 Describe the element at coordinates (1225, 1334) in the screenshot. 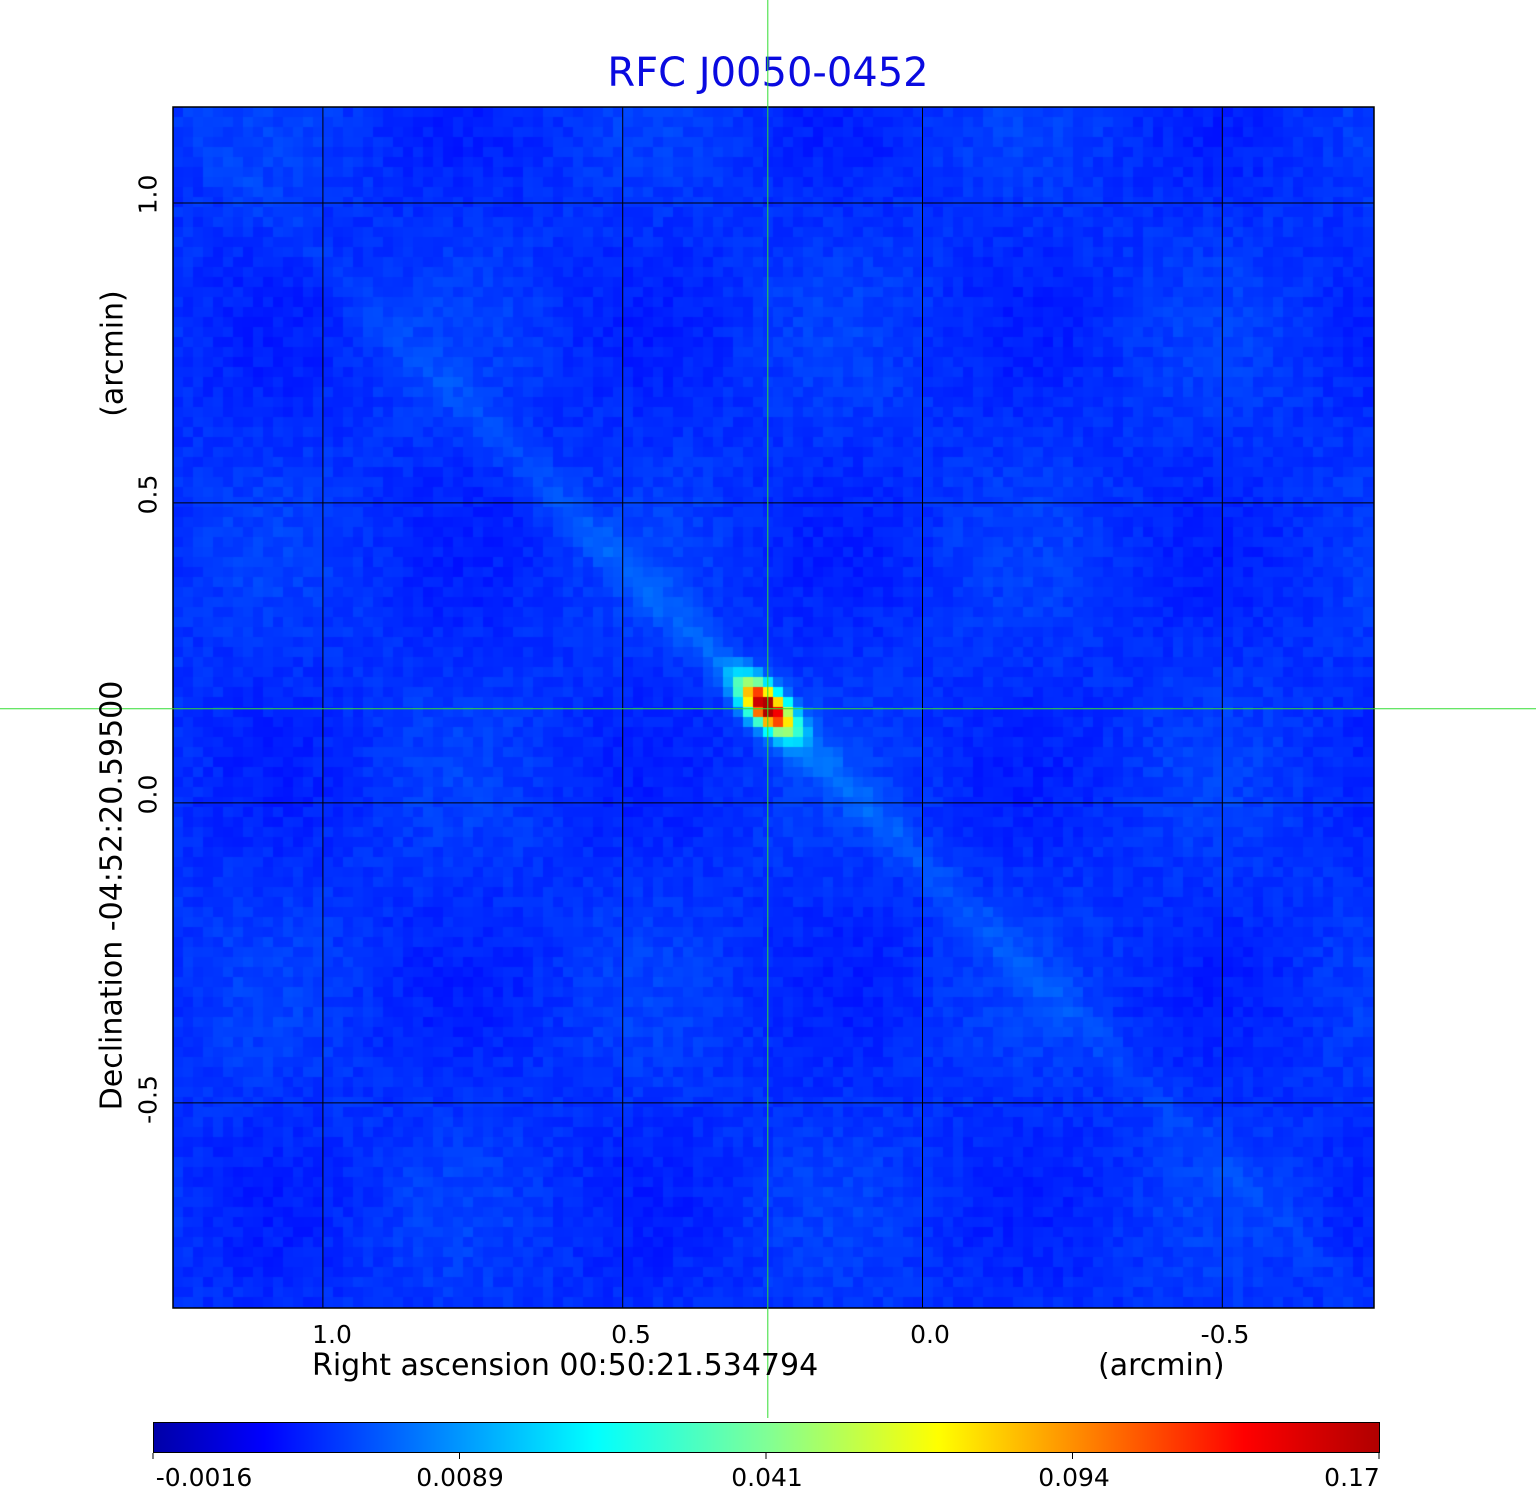

I see `x-tick-label: -0.5` at that location.